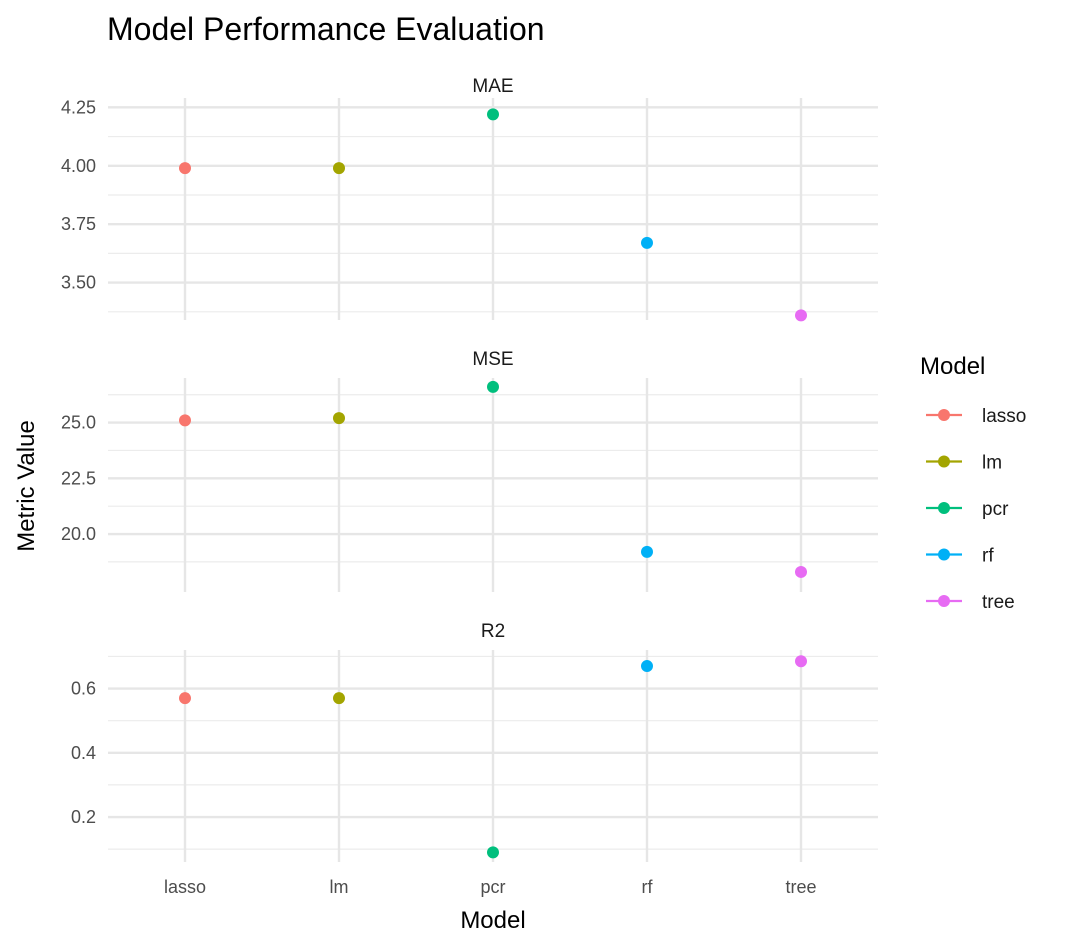 Image resolution: width=1066 pixels, height=948 pixels. Describe the element at coordinates (492, 359) in the screenshot. I see `facet-strip-label: MSE` at that location.